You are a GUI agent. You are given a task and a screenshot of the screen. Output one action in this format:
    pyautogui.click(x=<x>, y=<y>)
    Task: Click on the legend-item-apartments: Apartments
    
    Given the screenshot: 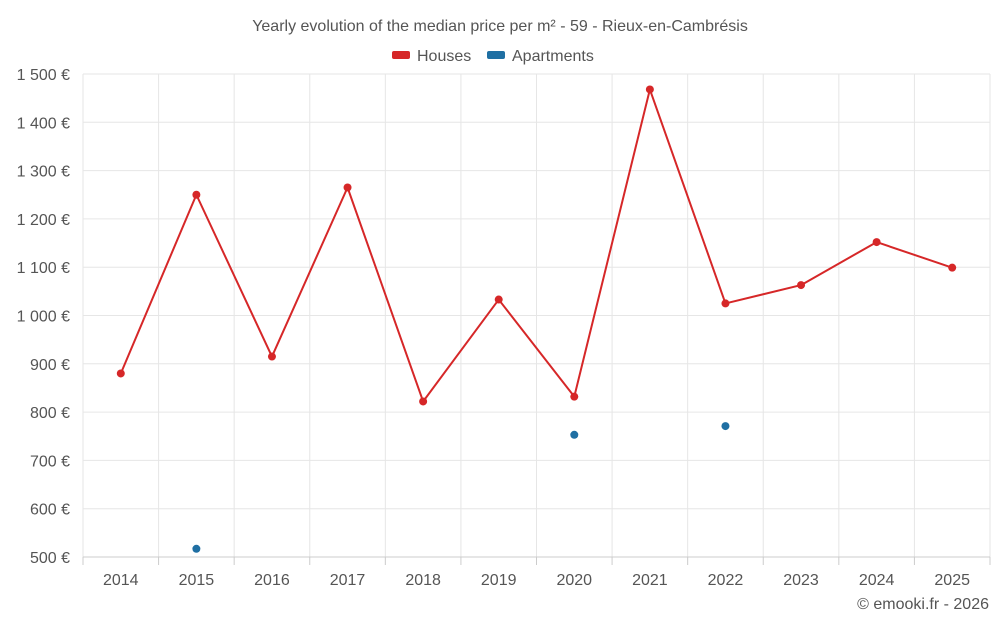 What is the action you would take?
    pyautogui.click(x=540, y=56)
    